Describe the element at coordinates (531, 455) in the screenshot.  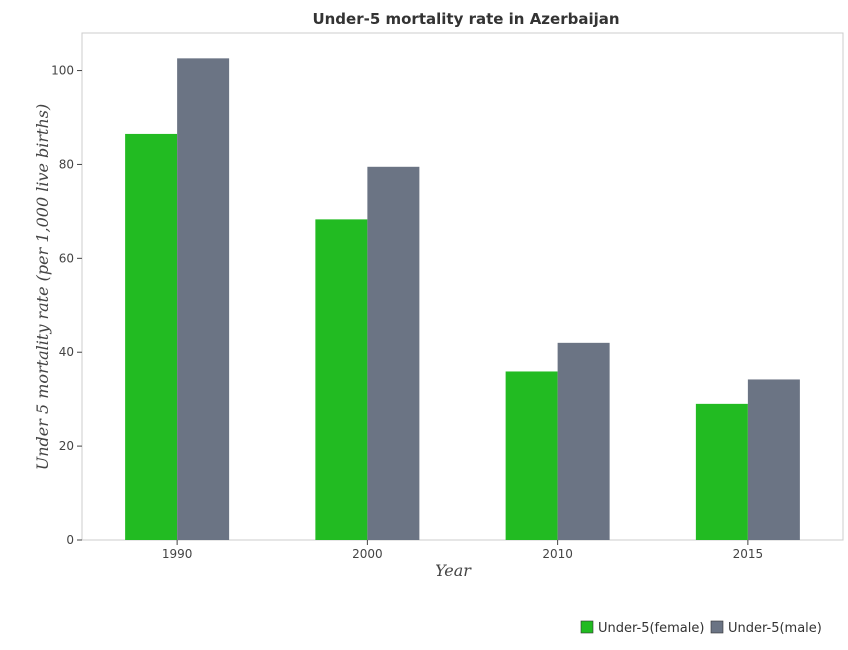
I see `bar-female-2010` at that location.